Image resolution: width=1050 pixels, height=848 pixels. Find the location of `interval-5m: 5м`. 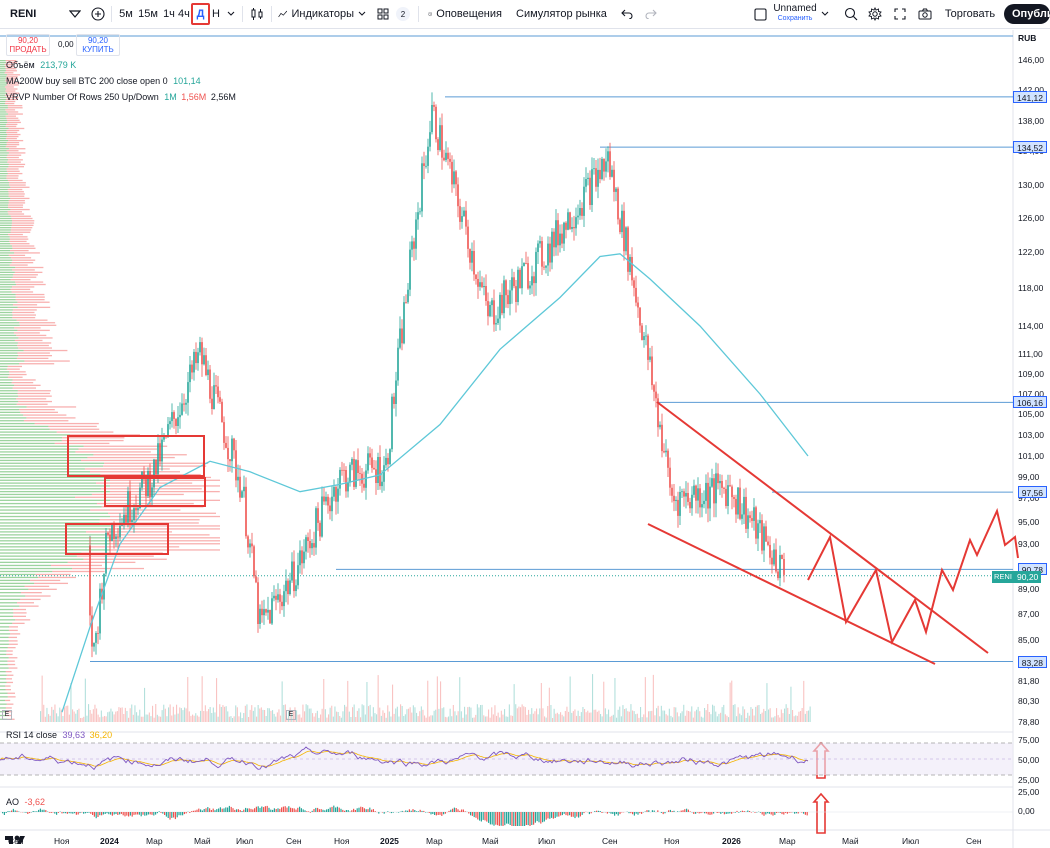

interval-5m: 5м is located at coordinates (126, 14).